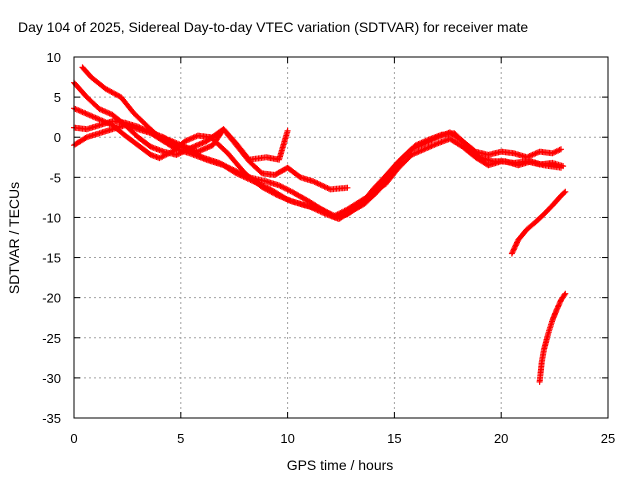 This screenshot has width=640, height=480. I want to click on y-tick-label: -15, so click(51, 258).